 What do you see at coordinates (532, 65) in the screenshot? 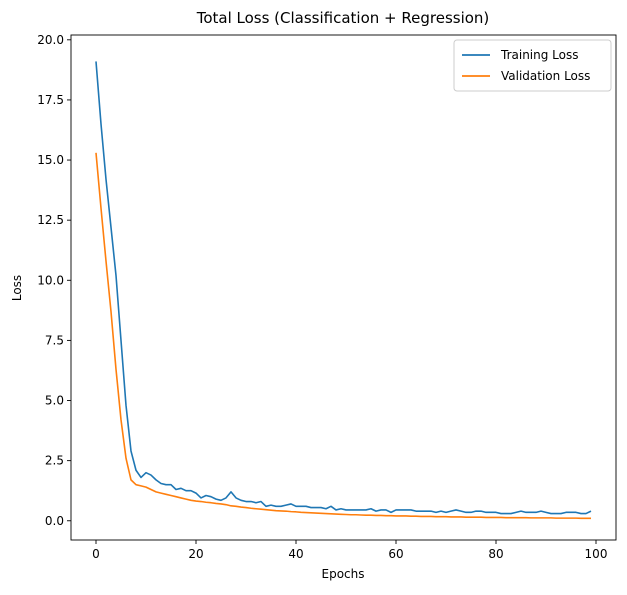
I see `legend-box` at bounding box center [532, 65].